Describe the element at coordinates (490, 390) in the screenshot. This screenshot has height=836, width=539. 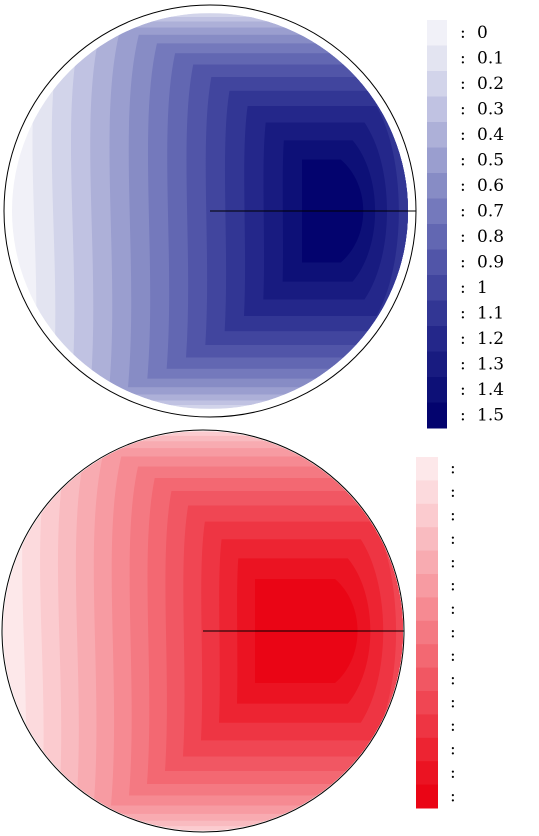
I see `legend-label: 1.4` at that location.